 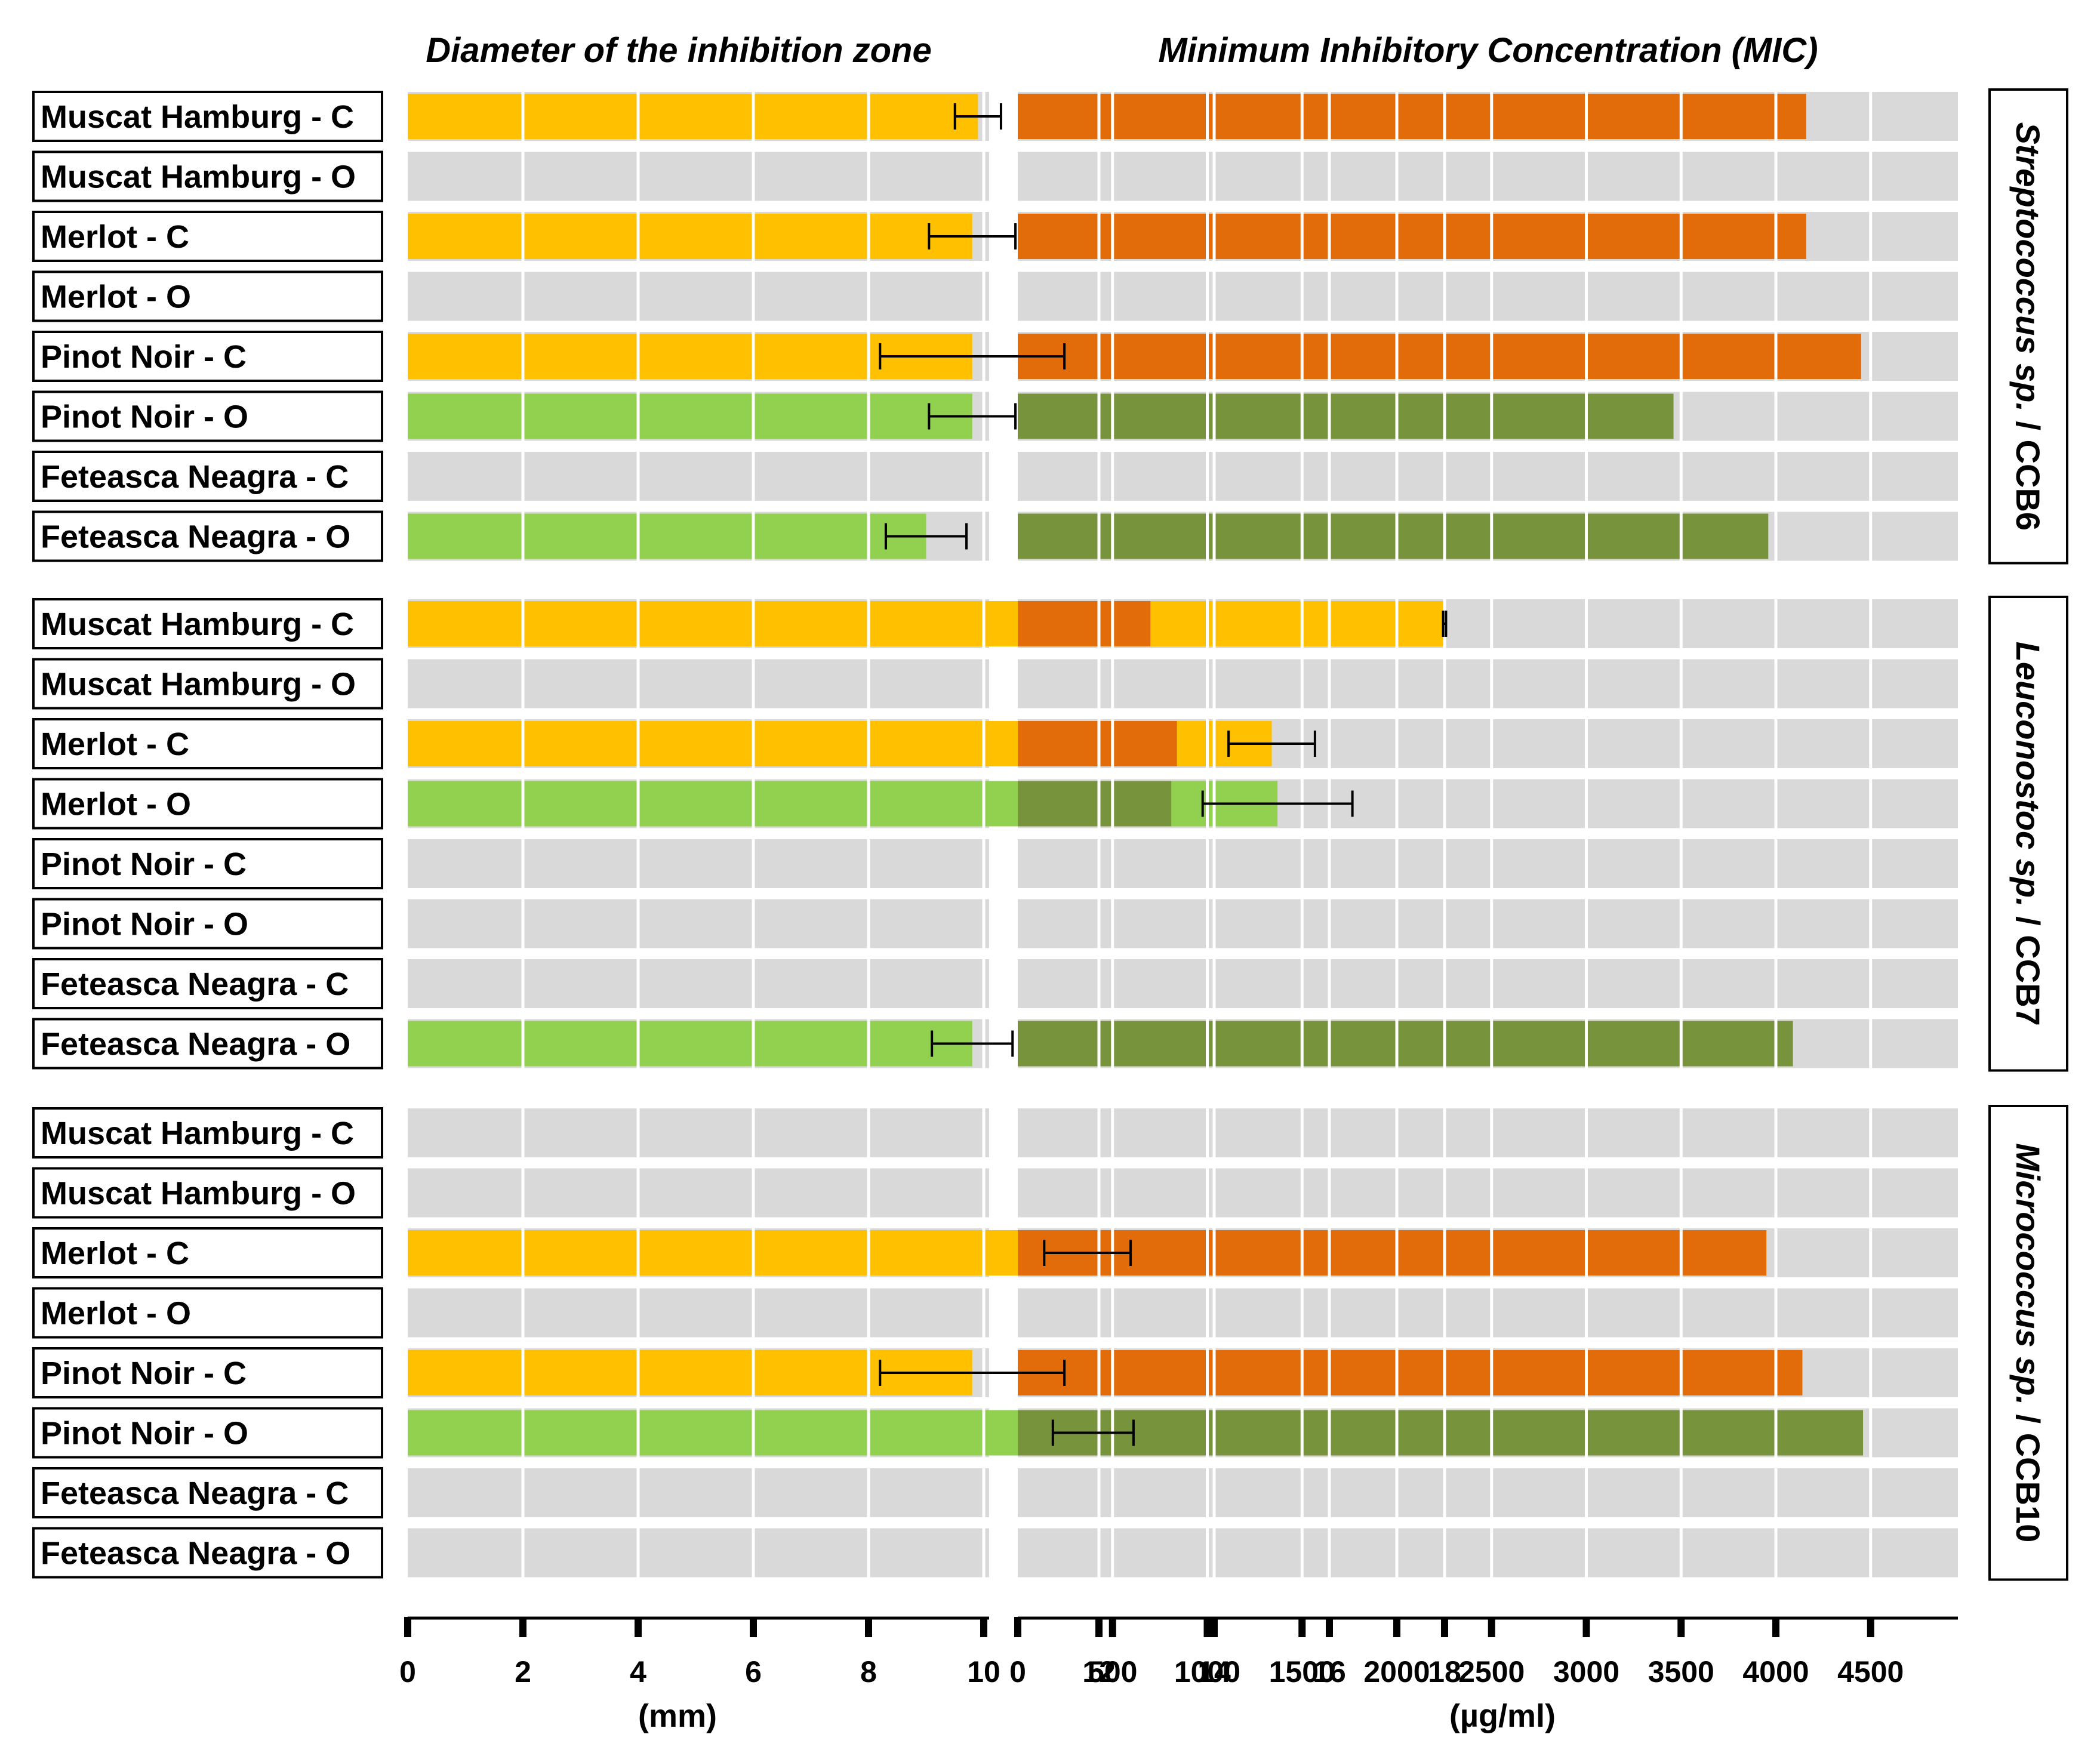 What do you see at coordinates (1099, 1672) in the screenshot?
I see `axis-inhibition-tick-label: 12` at bounding box center [1099, 1672].